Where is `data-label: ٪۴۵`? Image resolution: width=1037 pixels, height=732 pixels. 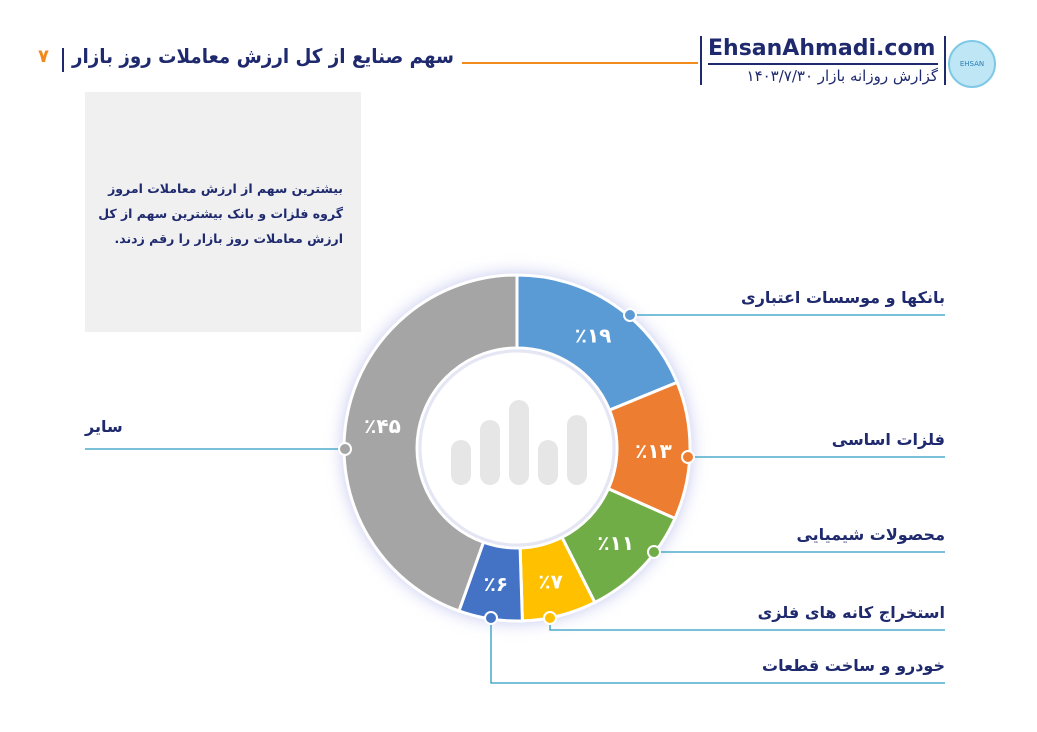 data-label: ٪۴۵ is located at coordinates (382, 426).